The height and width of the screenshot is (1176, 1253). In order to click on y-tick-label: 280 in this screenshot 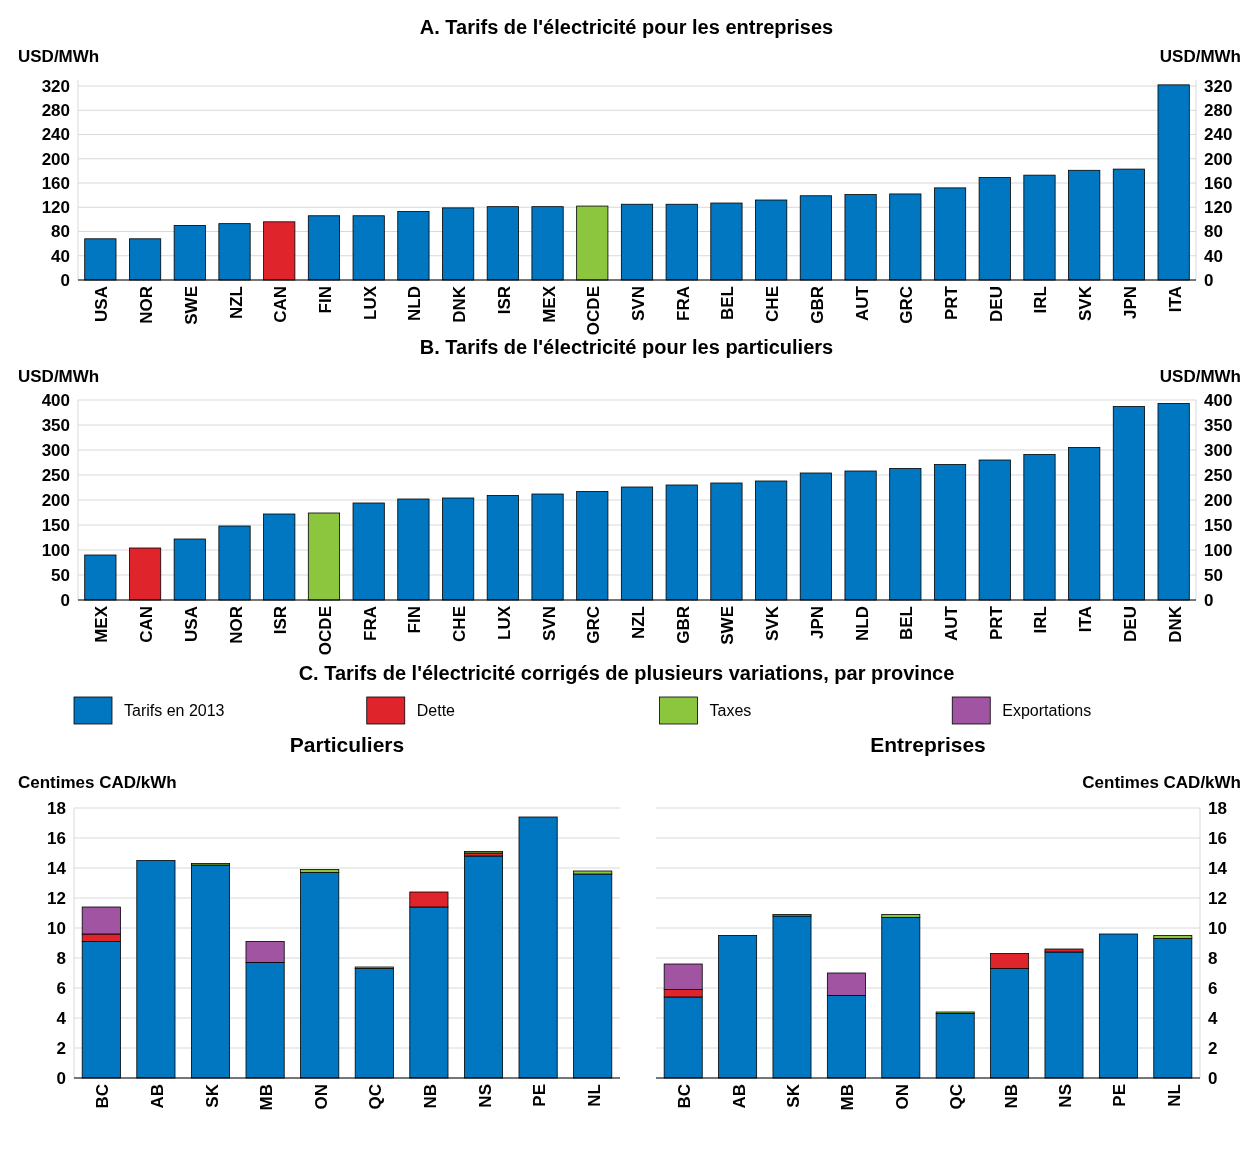, I will do `click(55, 111)`.